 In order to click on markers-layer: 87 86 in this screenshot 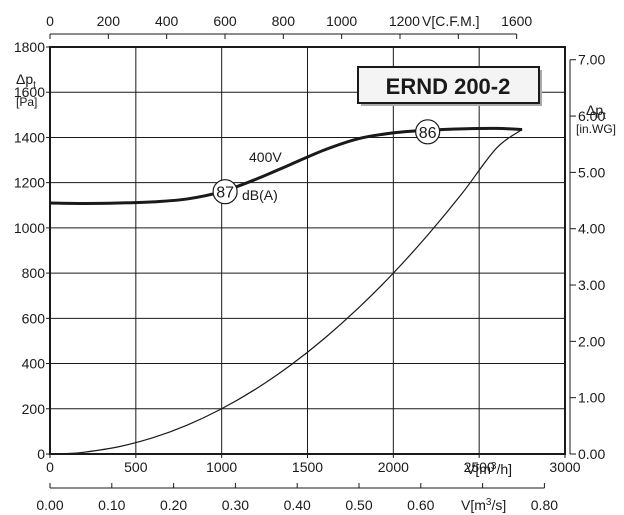, I will do `click(326, 162)`.